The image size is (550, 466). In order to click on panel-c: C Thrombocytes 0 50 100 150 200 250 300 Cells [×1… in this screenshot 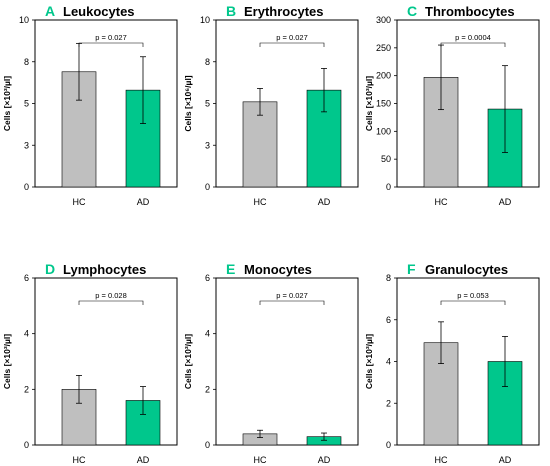, I will do `click(452, 105)`.